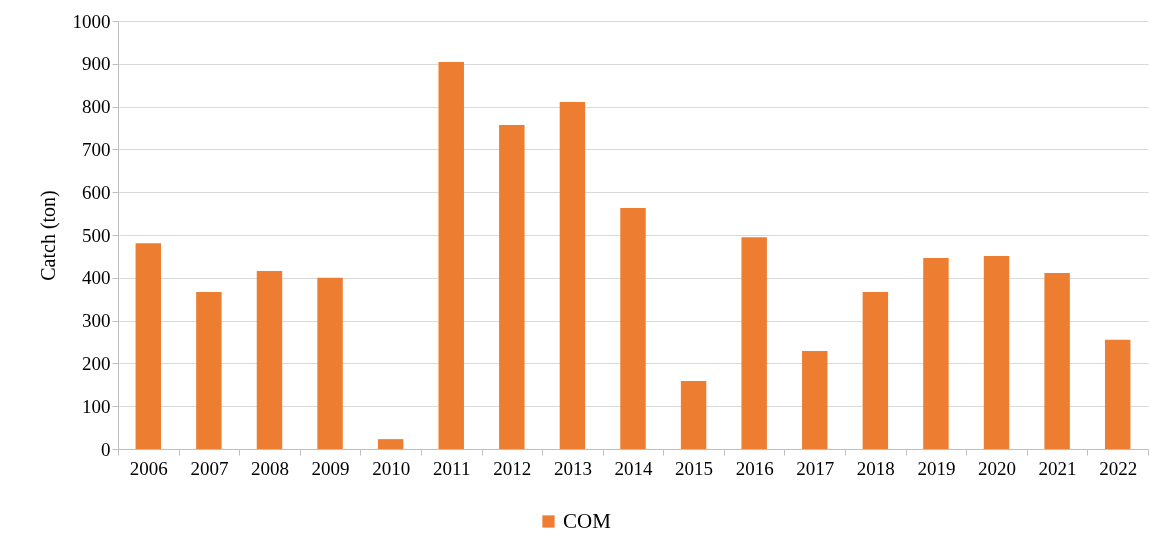  I want to click on x-tick-label: 2014, so click(633, 468).